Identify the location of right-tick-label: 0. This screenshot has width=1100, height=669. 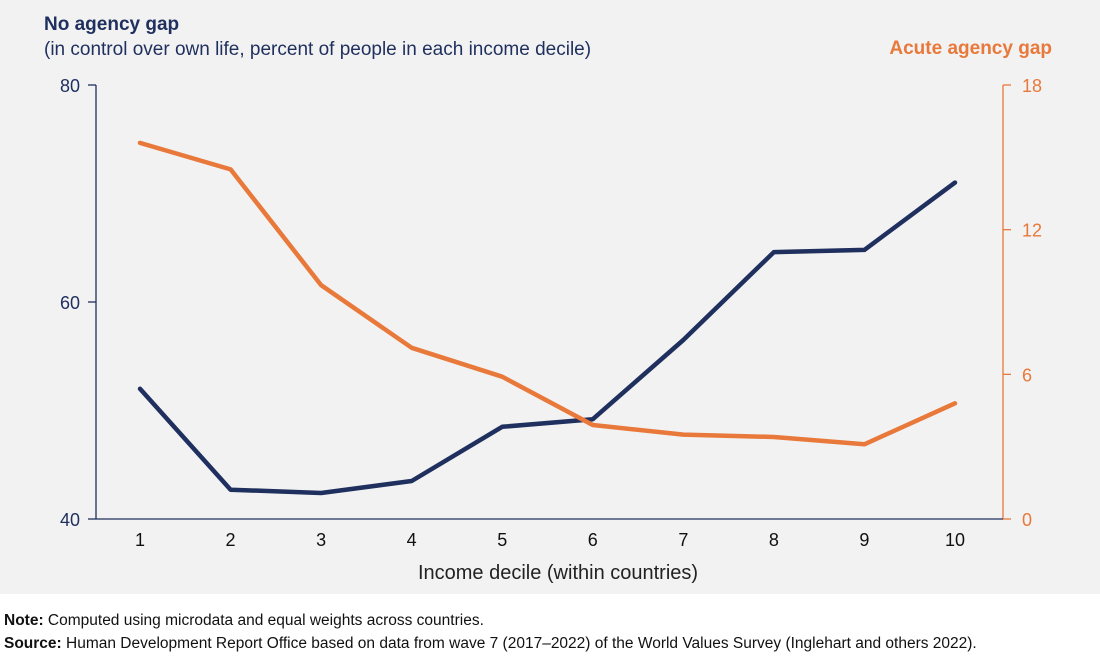
(1027, 520).